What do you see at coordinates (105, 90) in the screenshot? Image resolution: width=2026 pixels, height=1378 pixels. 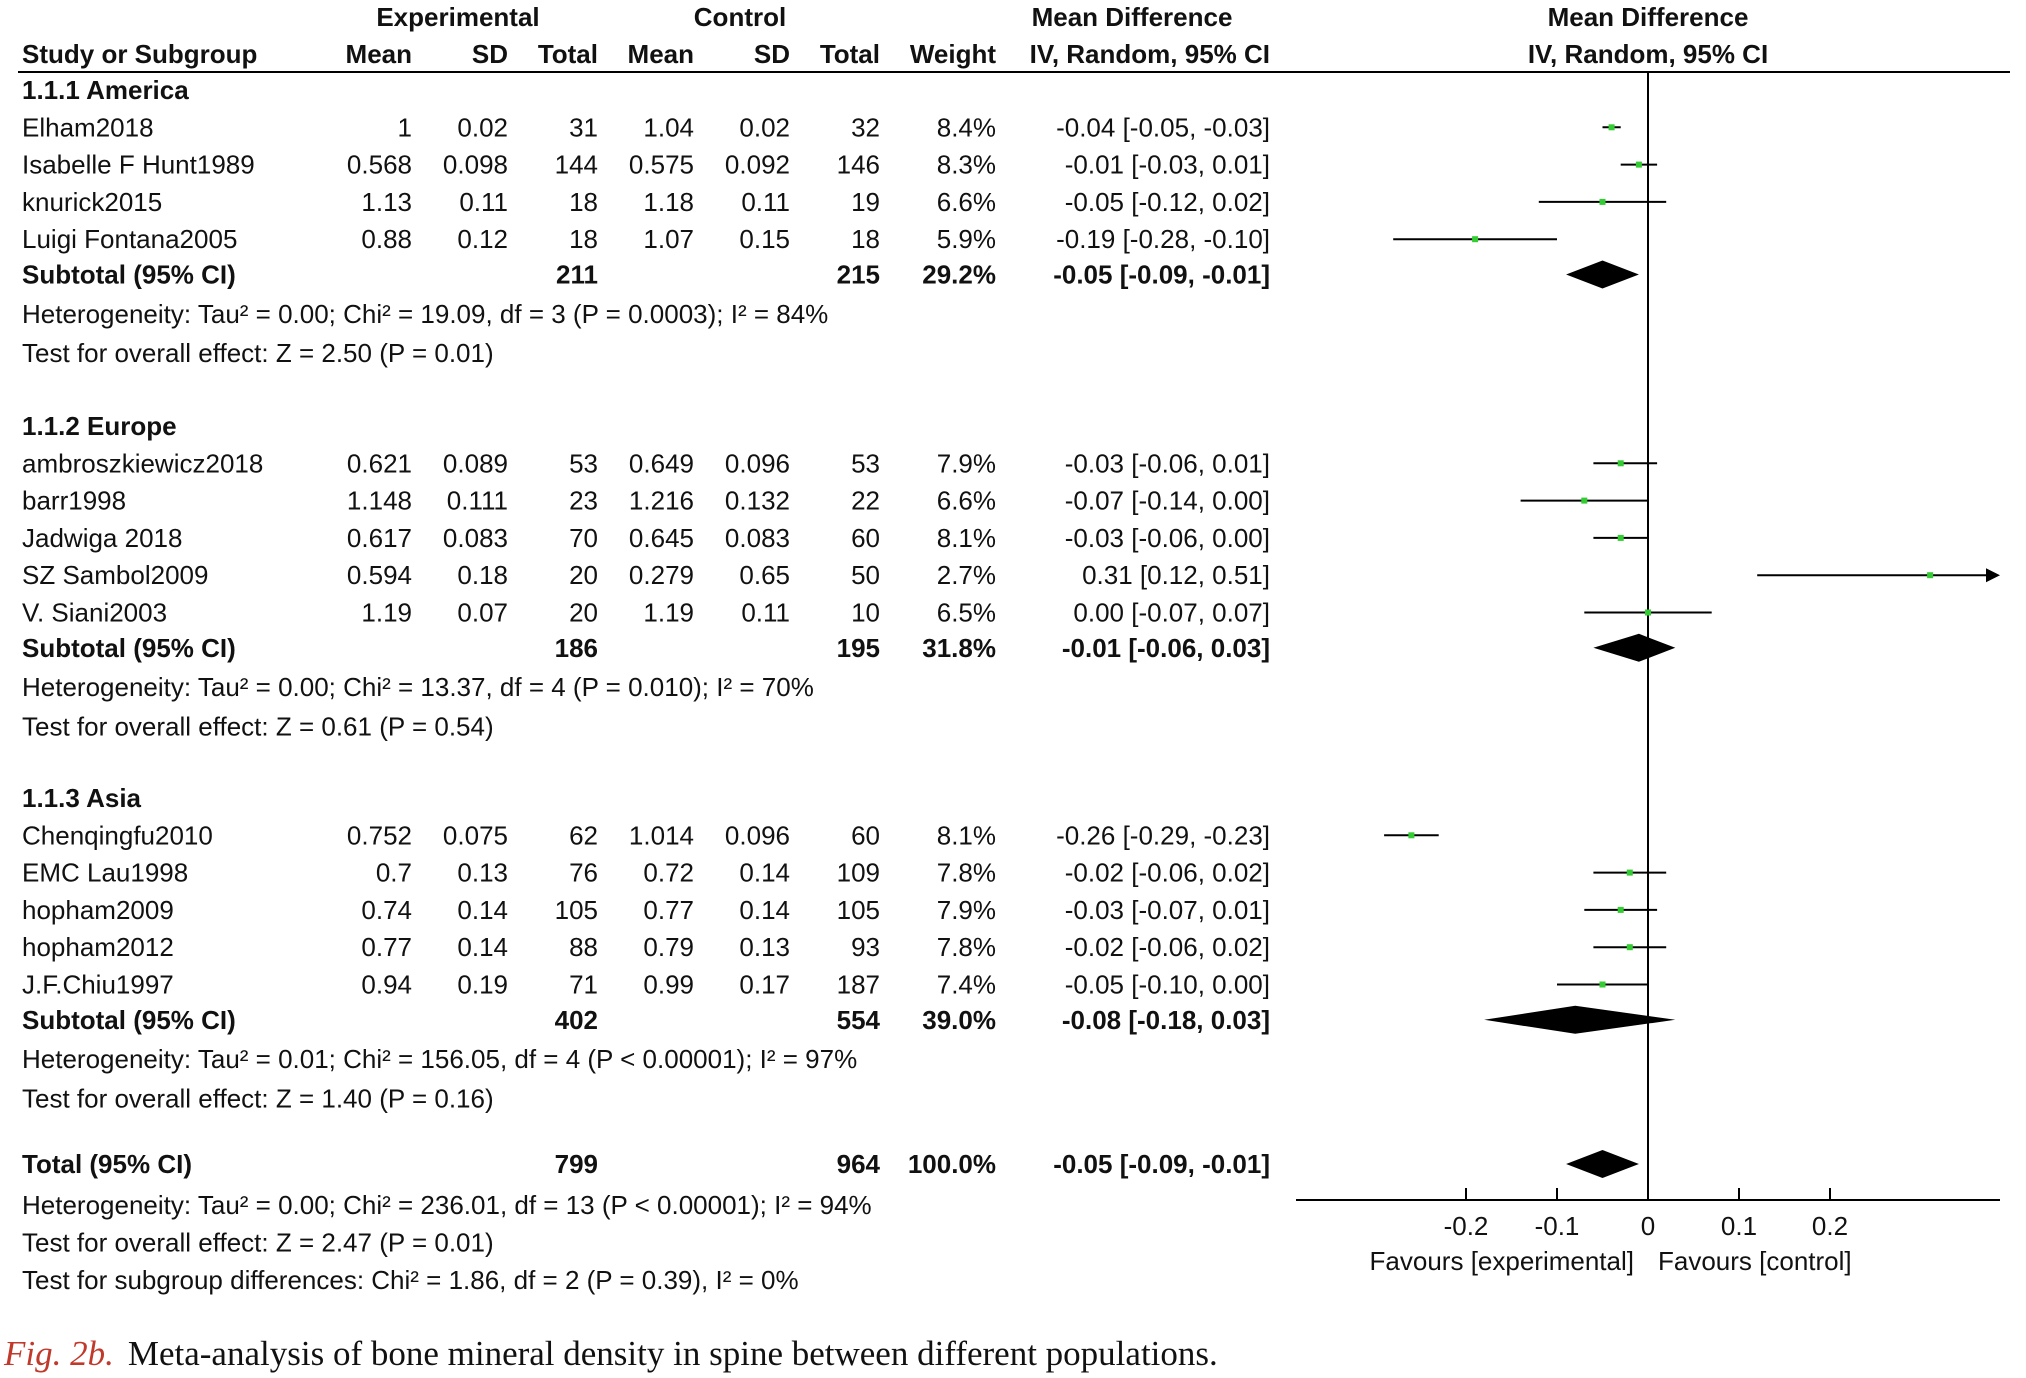 I see `subgroup-title: 1.1.1 America` at bounding box center [105, 90].